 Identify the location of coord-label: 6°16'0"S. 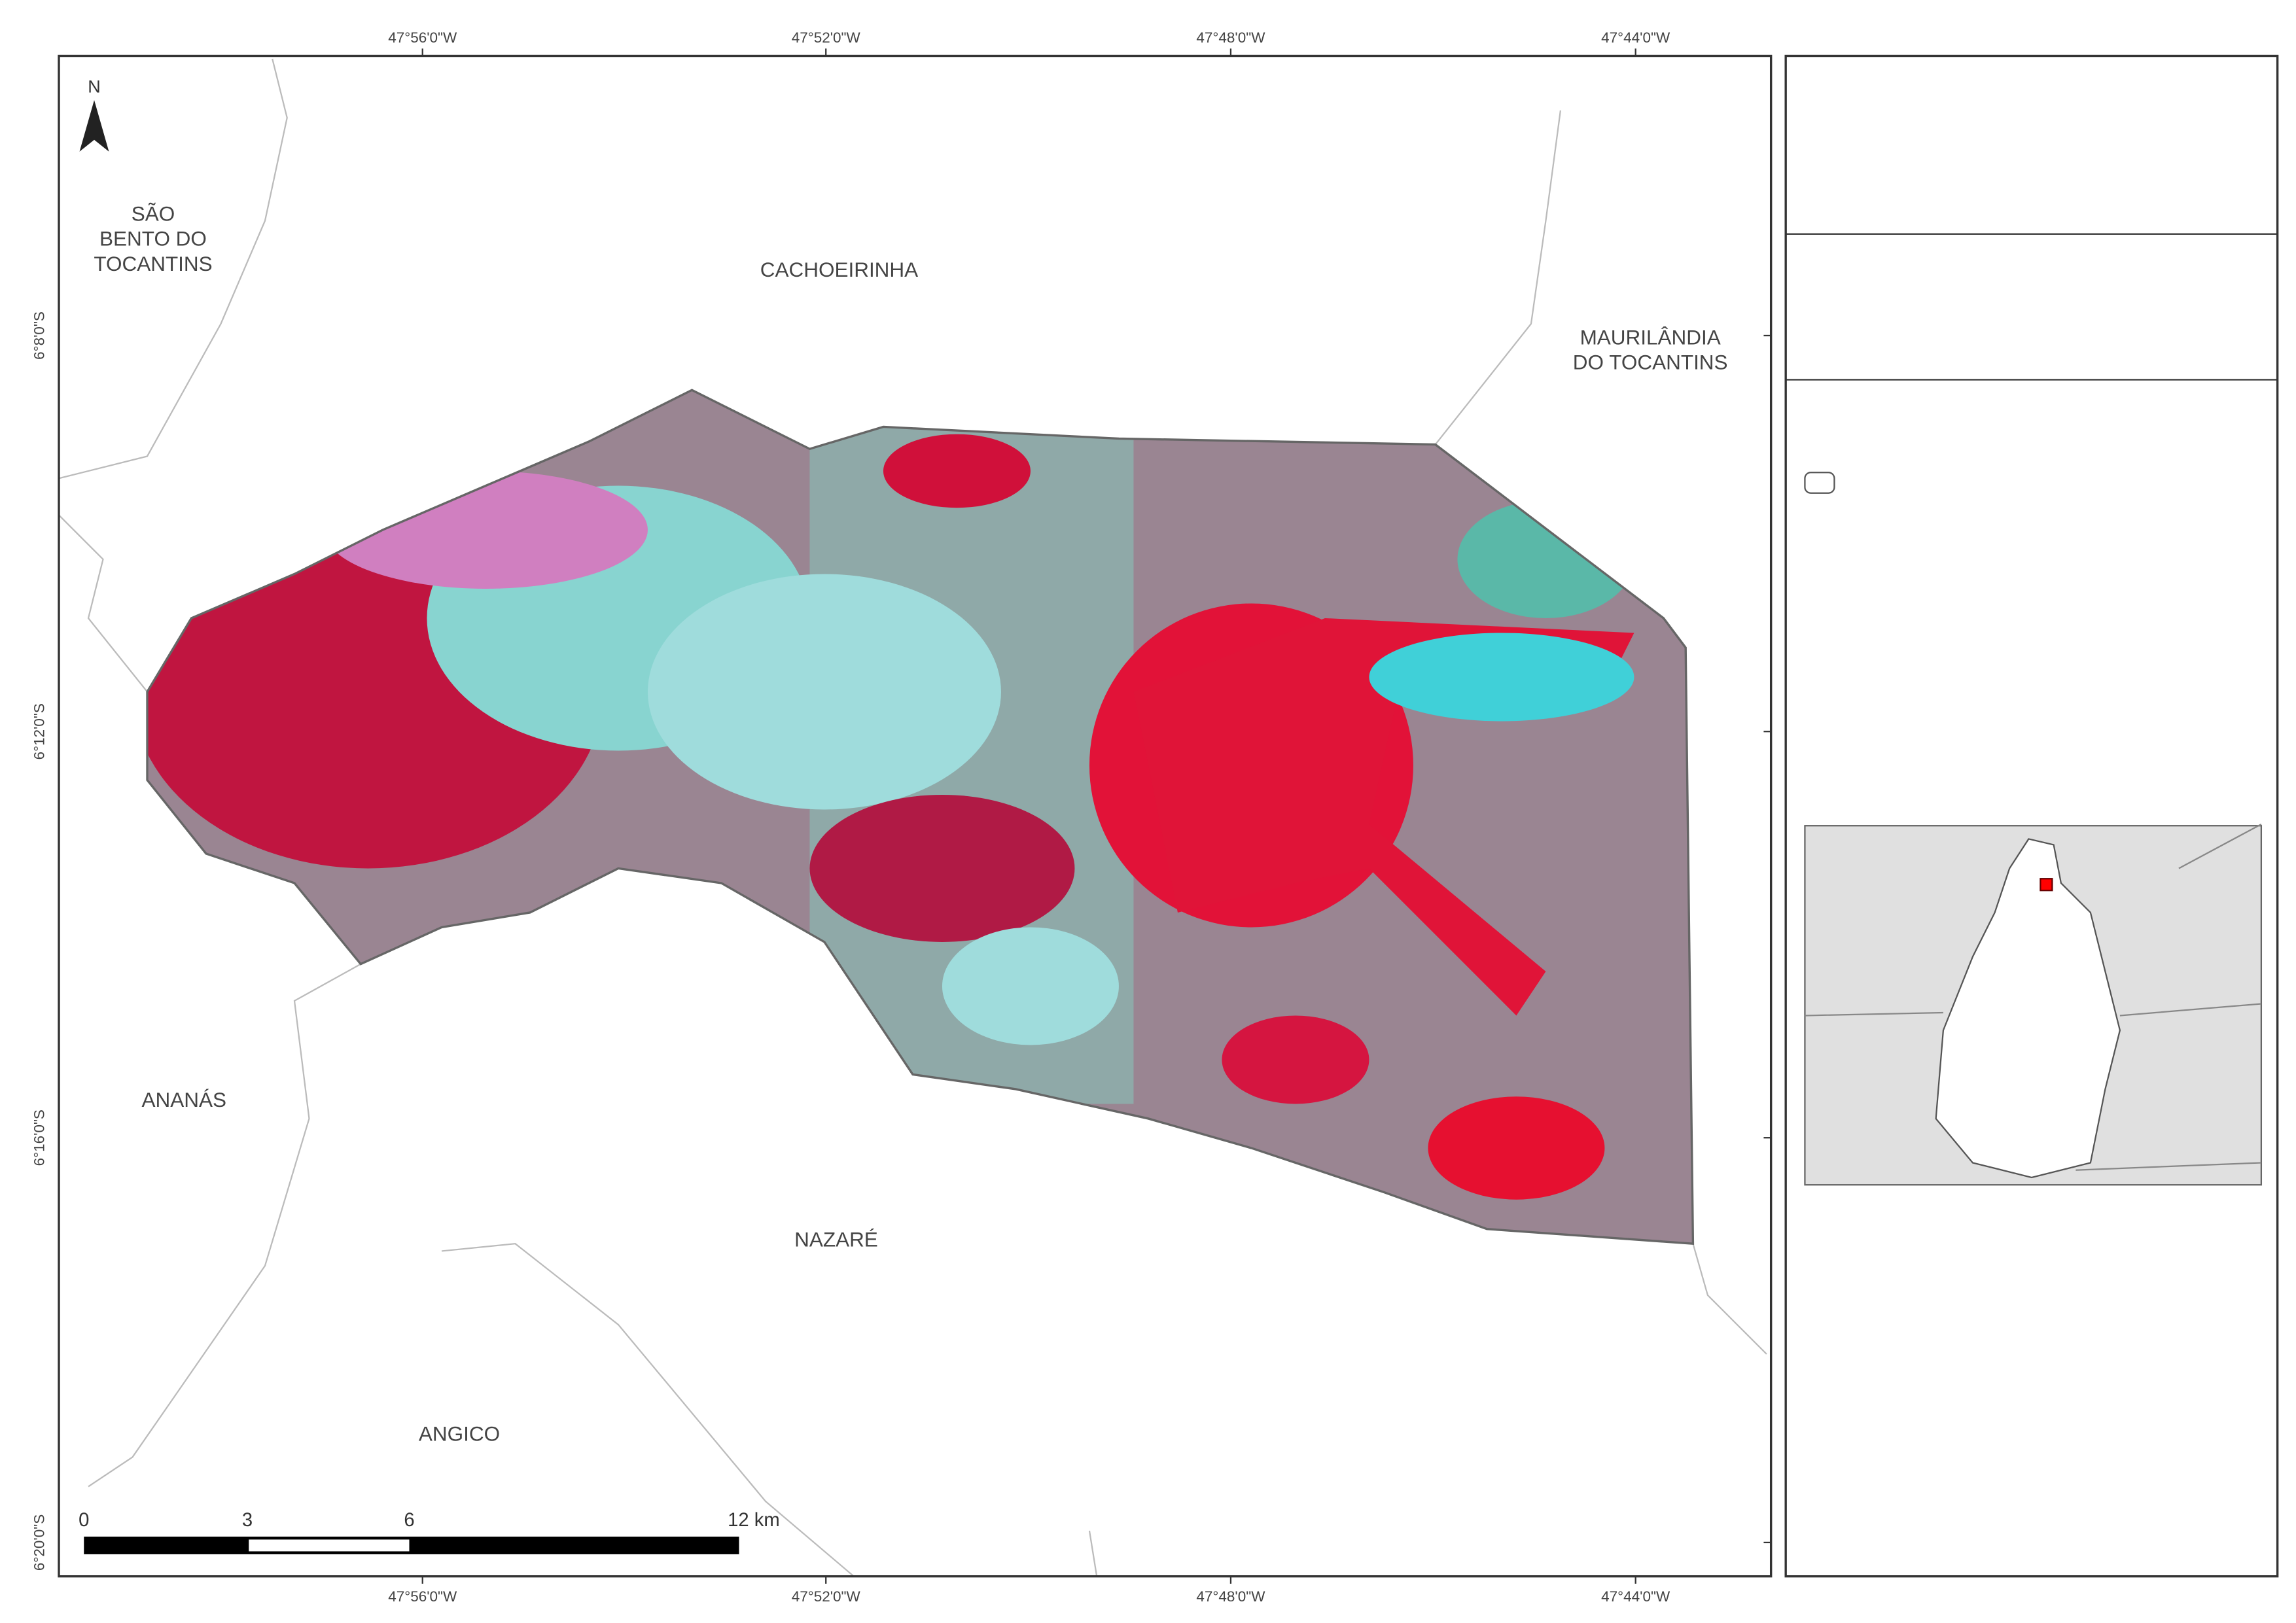
(39, 1137).